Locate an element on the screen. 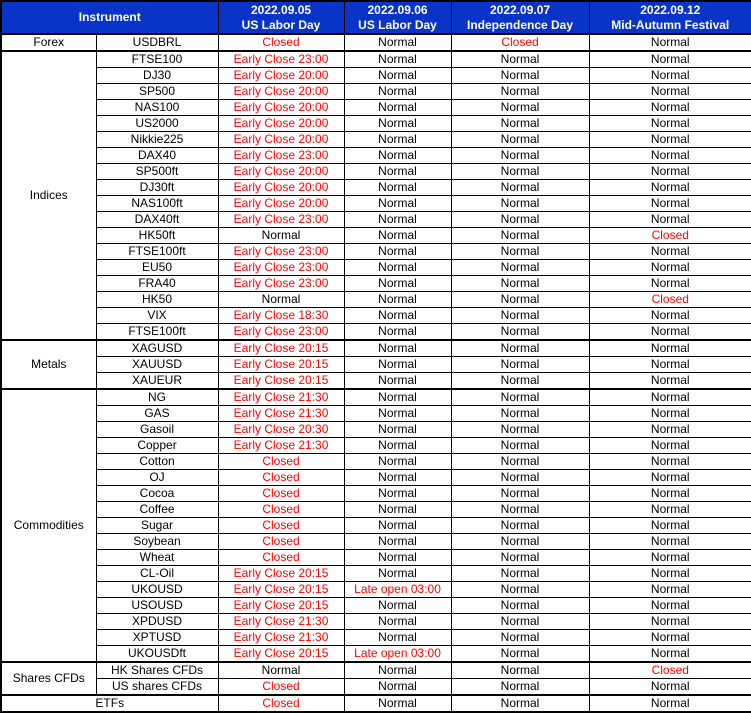 Image resolution: width=751 pixels, height=713 pixels. header-date: 2022.09.12 is located at coordinates (670, 9).